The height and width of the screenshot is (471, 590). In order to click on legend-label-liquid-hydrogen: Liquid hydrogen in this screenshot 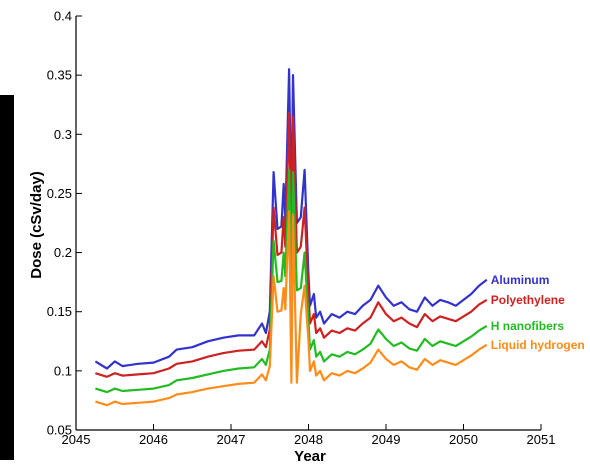, I will do `click(538, 345)`.